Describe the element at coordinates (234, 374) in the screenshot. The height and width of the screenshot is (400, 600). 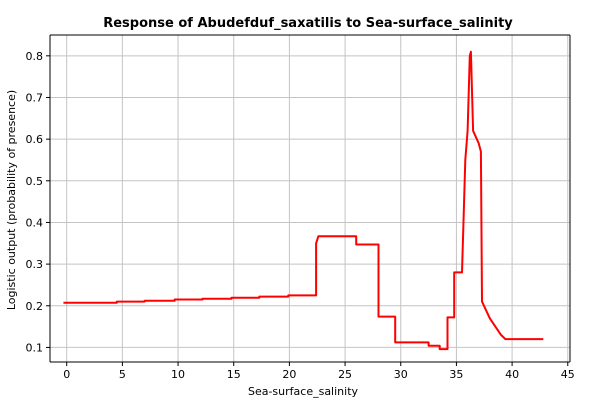
I see `x-tick-label: 15` at that location.